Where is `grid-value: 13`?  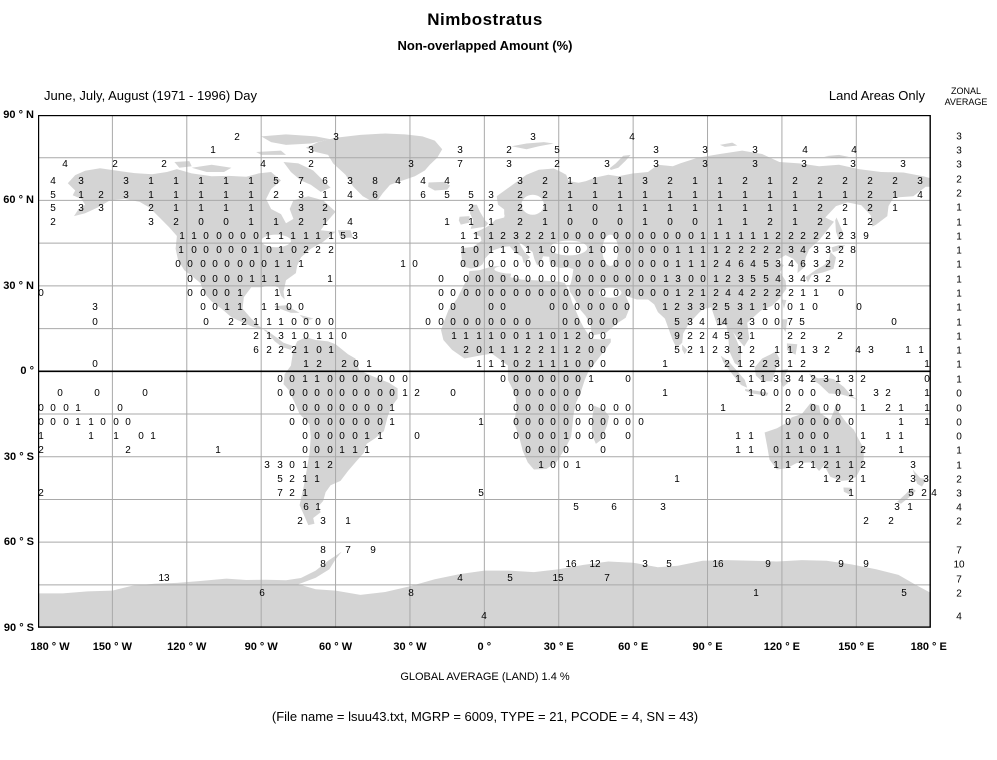 grid-value: 13 is located at coordinates (164, 578).